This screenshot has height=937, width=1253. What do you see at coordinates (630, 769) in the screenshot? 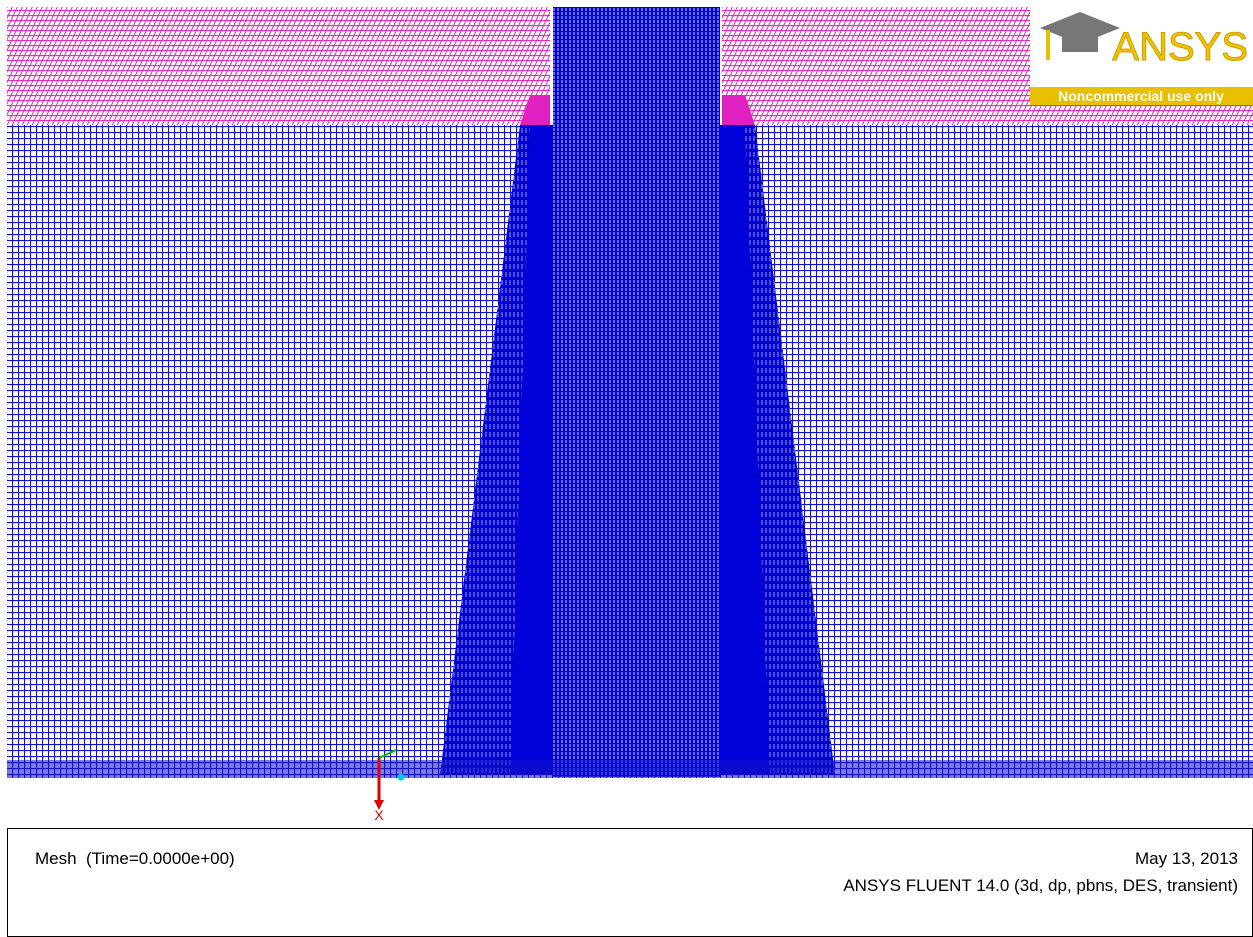
I see `mesh-bottom-layer` at bounding box center [630, 769].